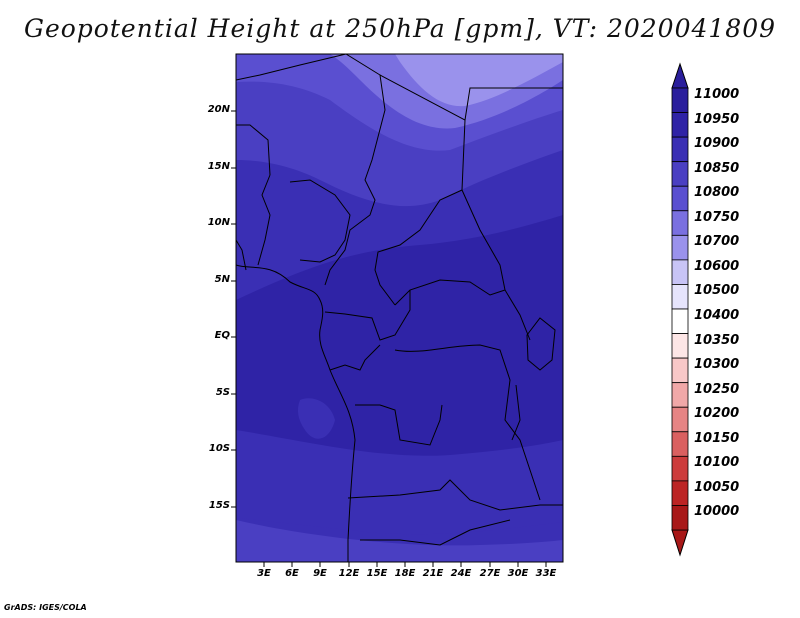 The height and width of the screenshot is (618, 800). What do you see at coordinates (717, 487) in the screenshot?
I see `colorbar-label: 10050` at bounding box center [717, 487].